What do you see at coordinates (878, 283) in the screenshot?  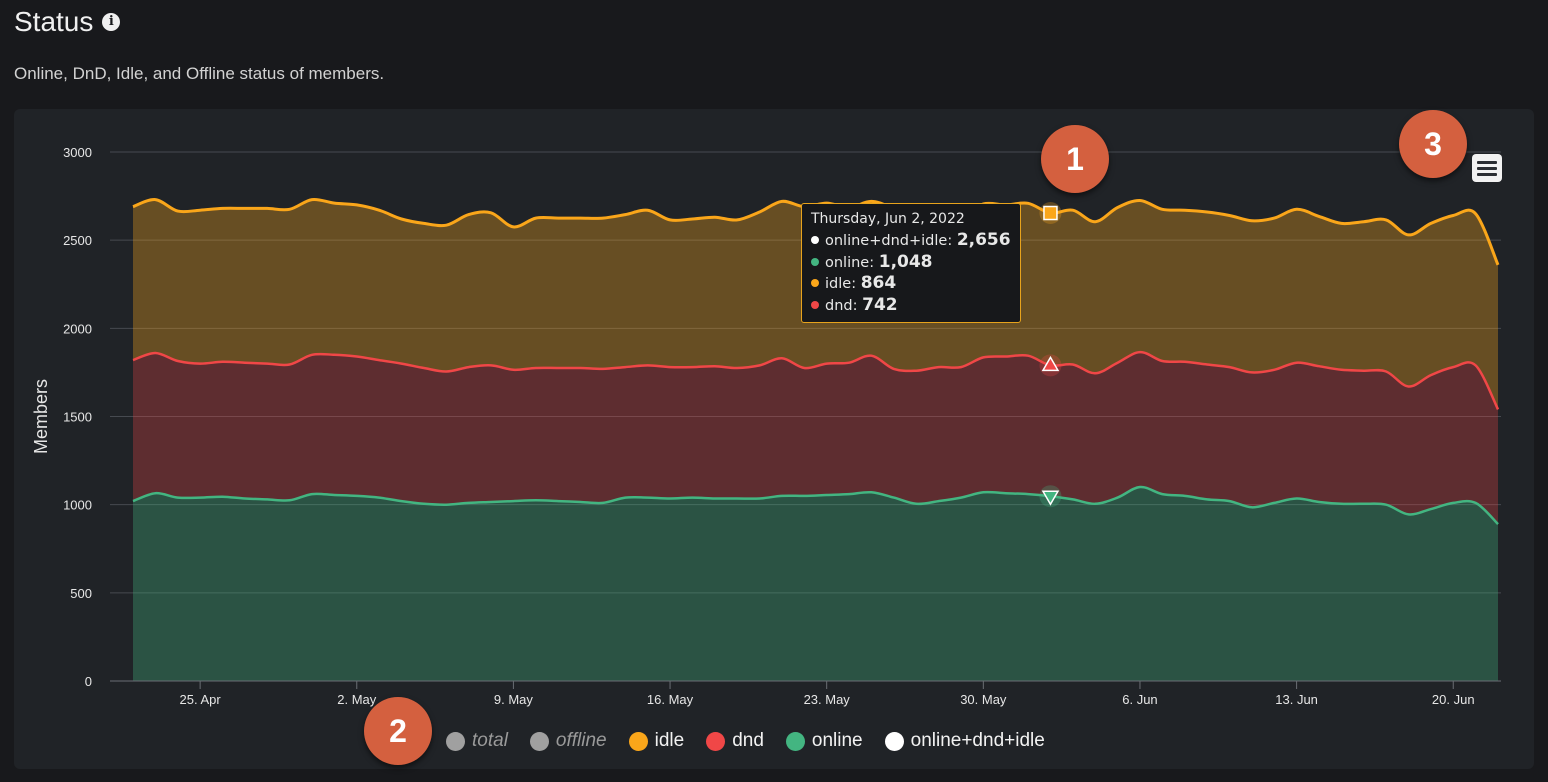 I see `tooltip-value: 864` at bounding box center [878, 283].